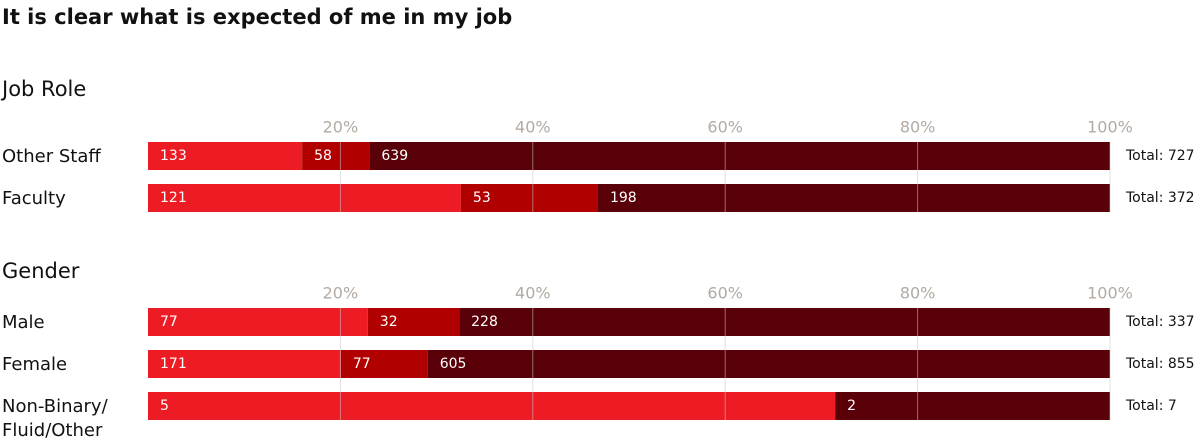  What do you see at coordinates (55, 418) in the screenshot?
I see `category-label: Non-Binary/ Fluid/Other` at bounding box center [55, 418].